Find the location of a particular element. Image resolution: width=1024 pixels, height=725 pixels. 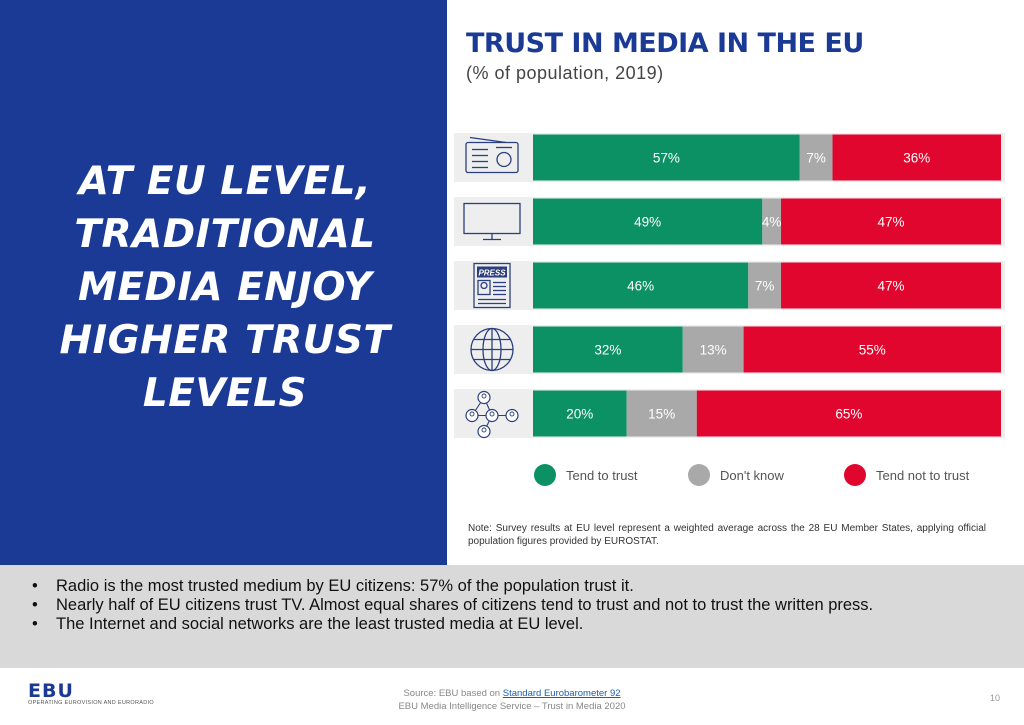

press-photo-head is located at coordinates (484, 285).